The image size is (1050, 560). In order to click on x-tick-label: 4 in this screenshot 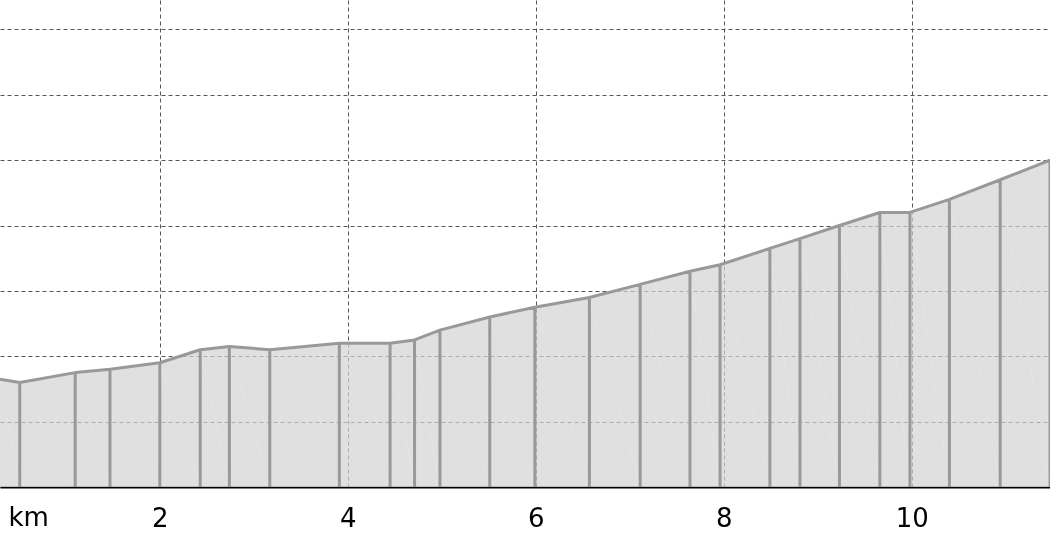, I will do `click(348, 517)`.